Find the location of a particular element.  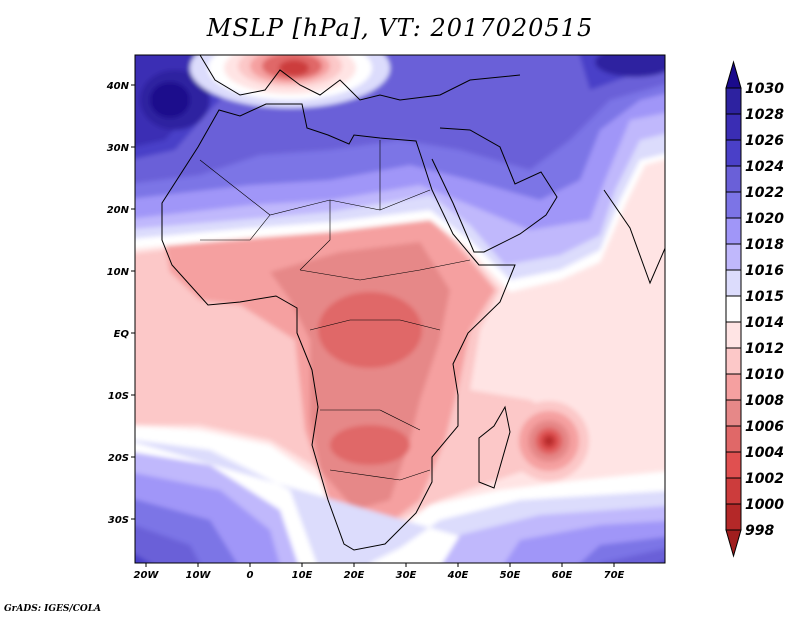

colorbar-label: 998 is located at coordinates (759, 531).